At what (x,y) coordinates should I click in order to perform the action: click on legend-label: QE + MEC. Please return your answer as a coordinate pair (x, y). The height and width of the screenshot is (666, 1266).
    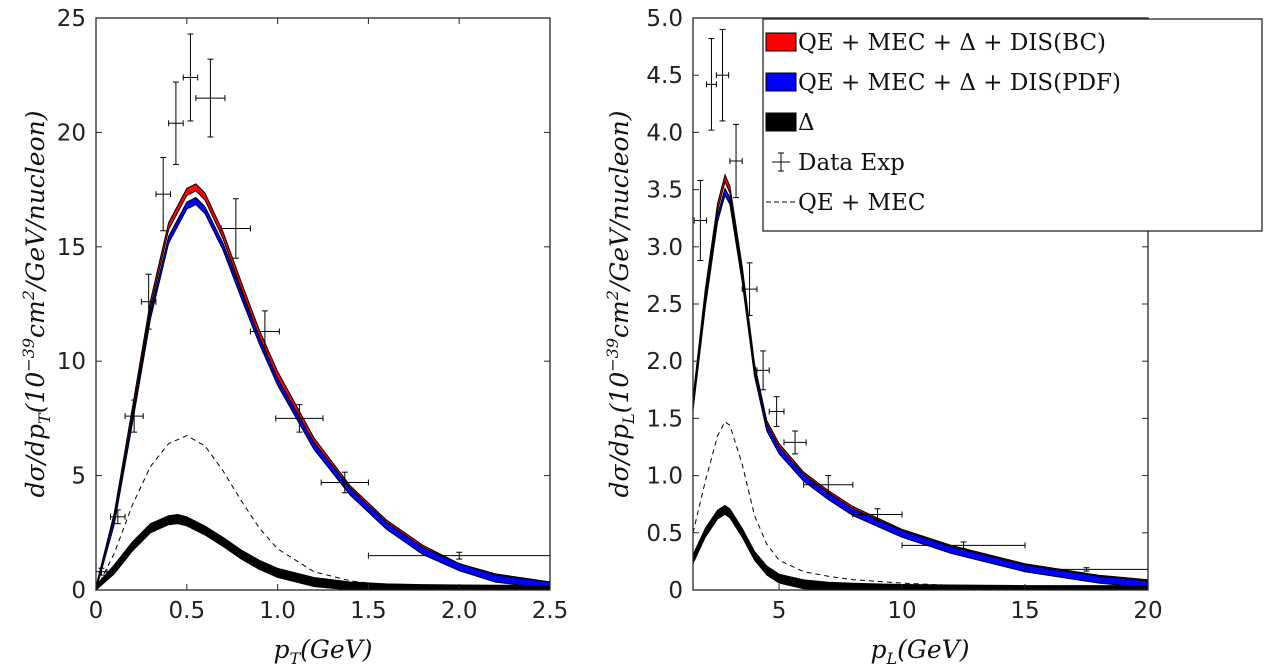
    Looking at the image, I should click on (861, 203).